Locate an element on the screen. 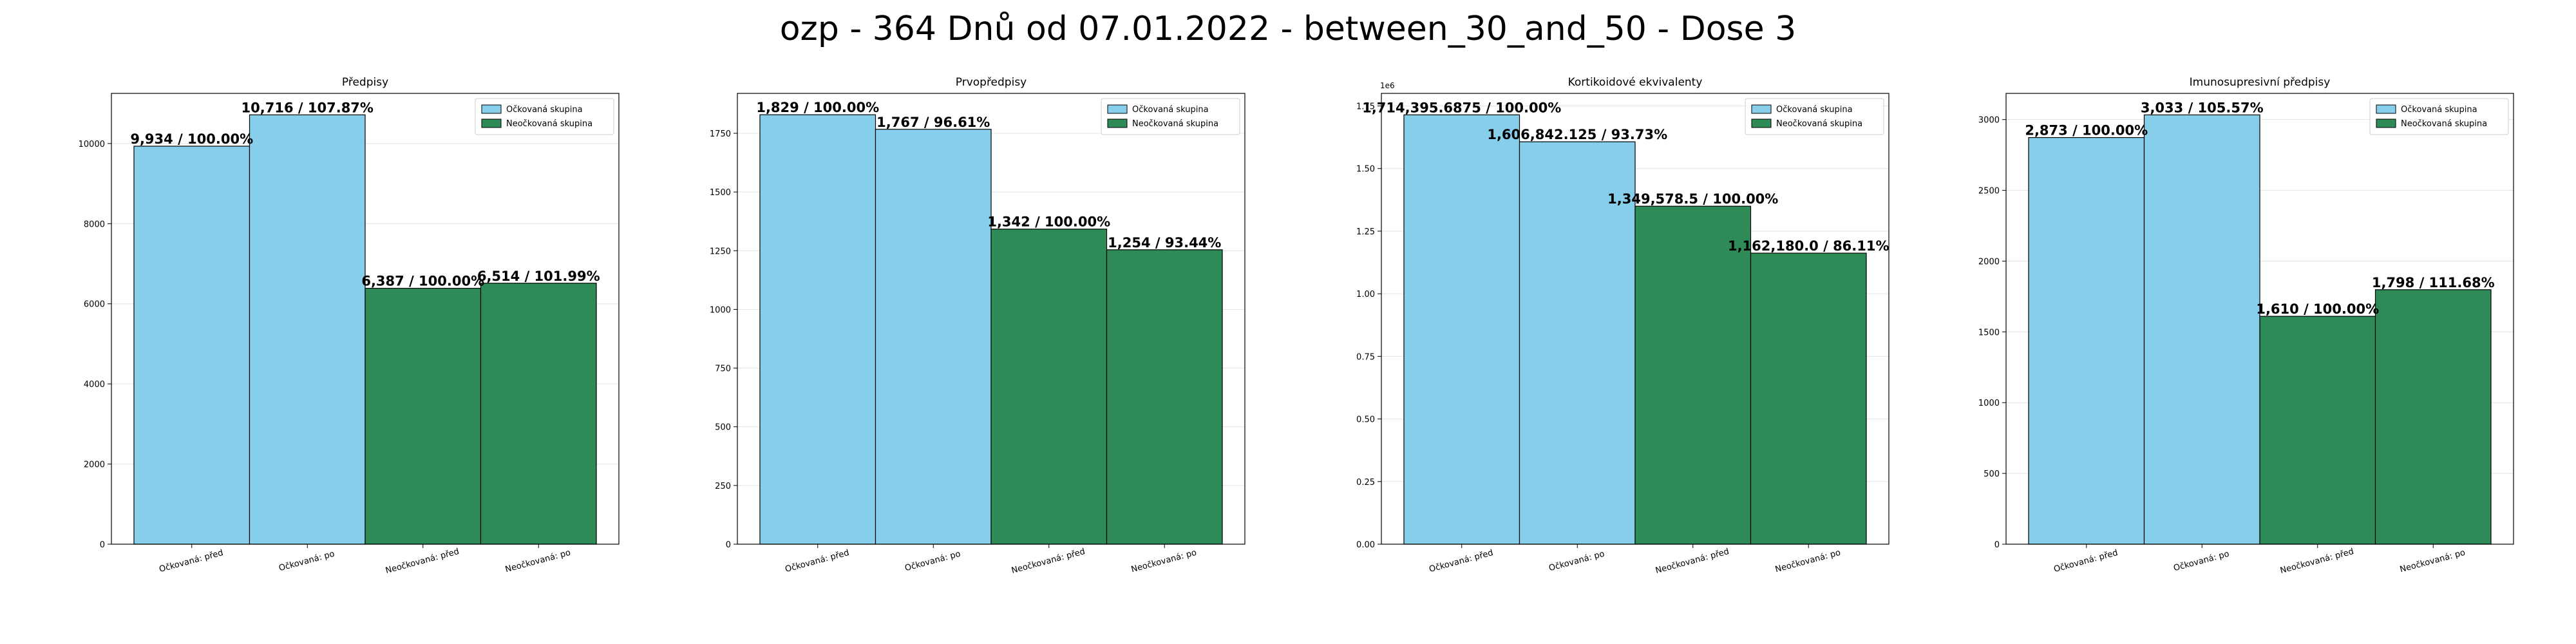 The width and height of the screenshot is (2576, 644). data-label: 6,514 / 101.99% is located at coordinates (538, 277).